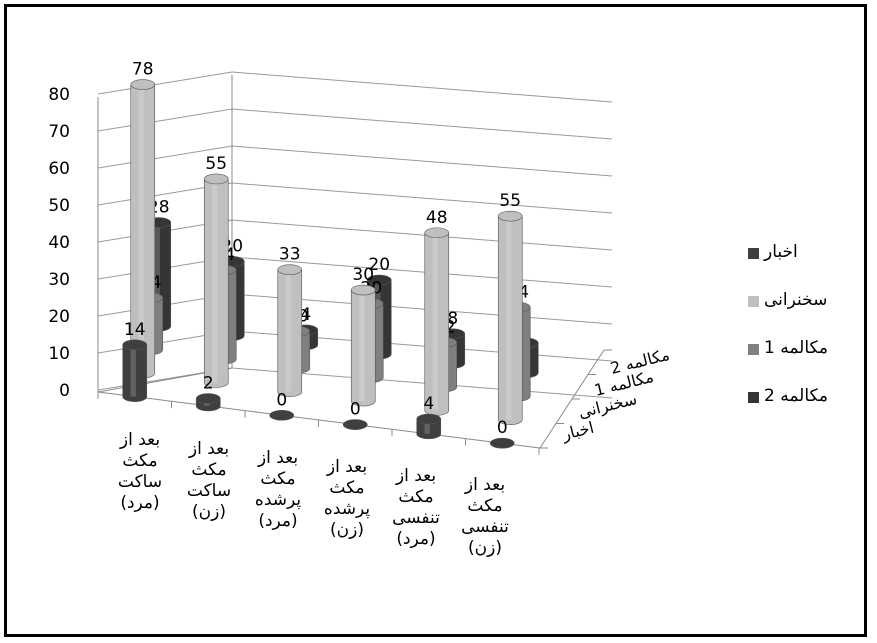  I want to click on bar-2-4-highlight, so click(362, 346).